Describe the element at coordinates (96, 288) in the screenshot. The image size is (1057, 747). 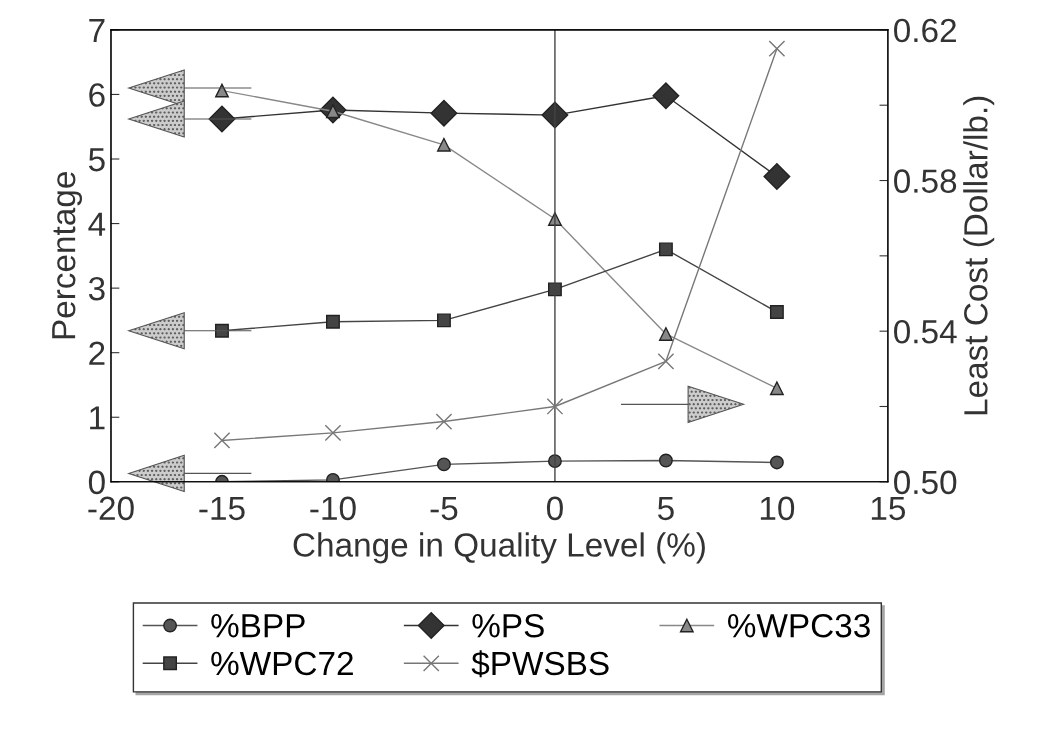
I see `y-tick-label: 3` at that location.